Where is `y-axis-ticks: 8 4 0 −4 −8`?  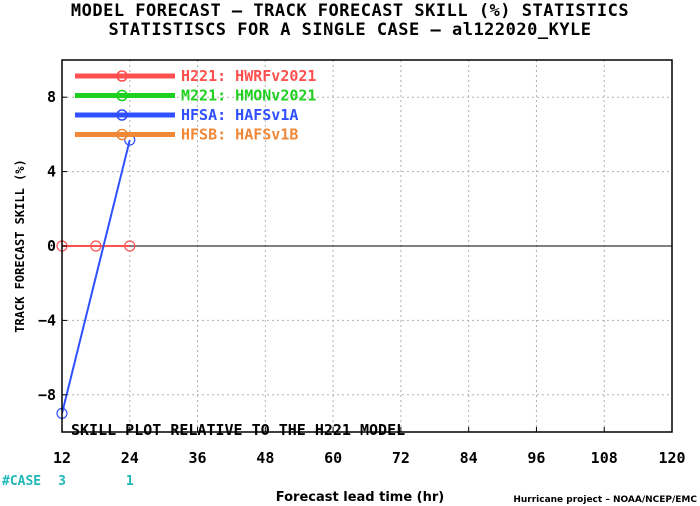 y-axis-ticks: 8 4 0 −4 −8 is located at coordinates (52, 246).